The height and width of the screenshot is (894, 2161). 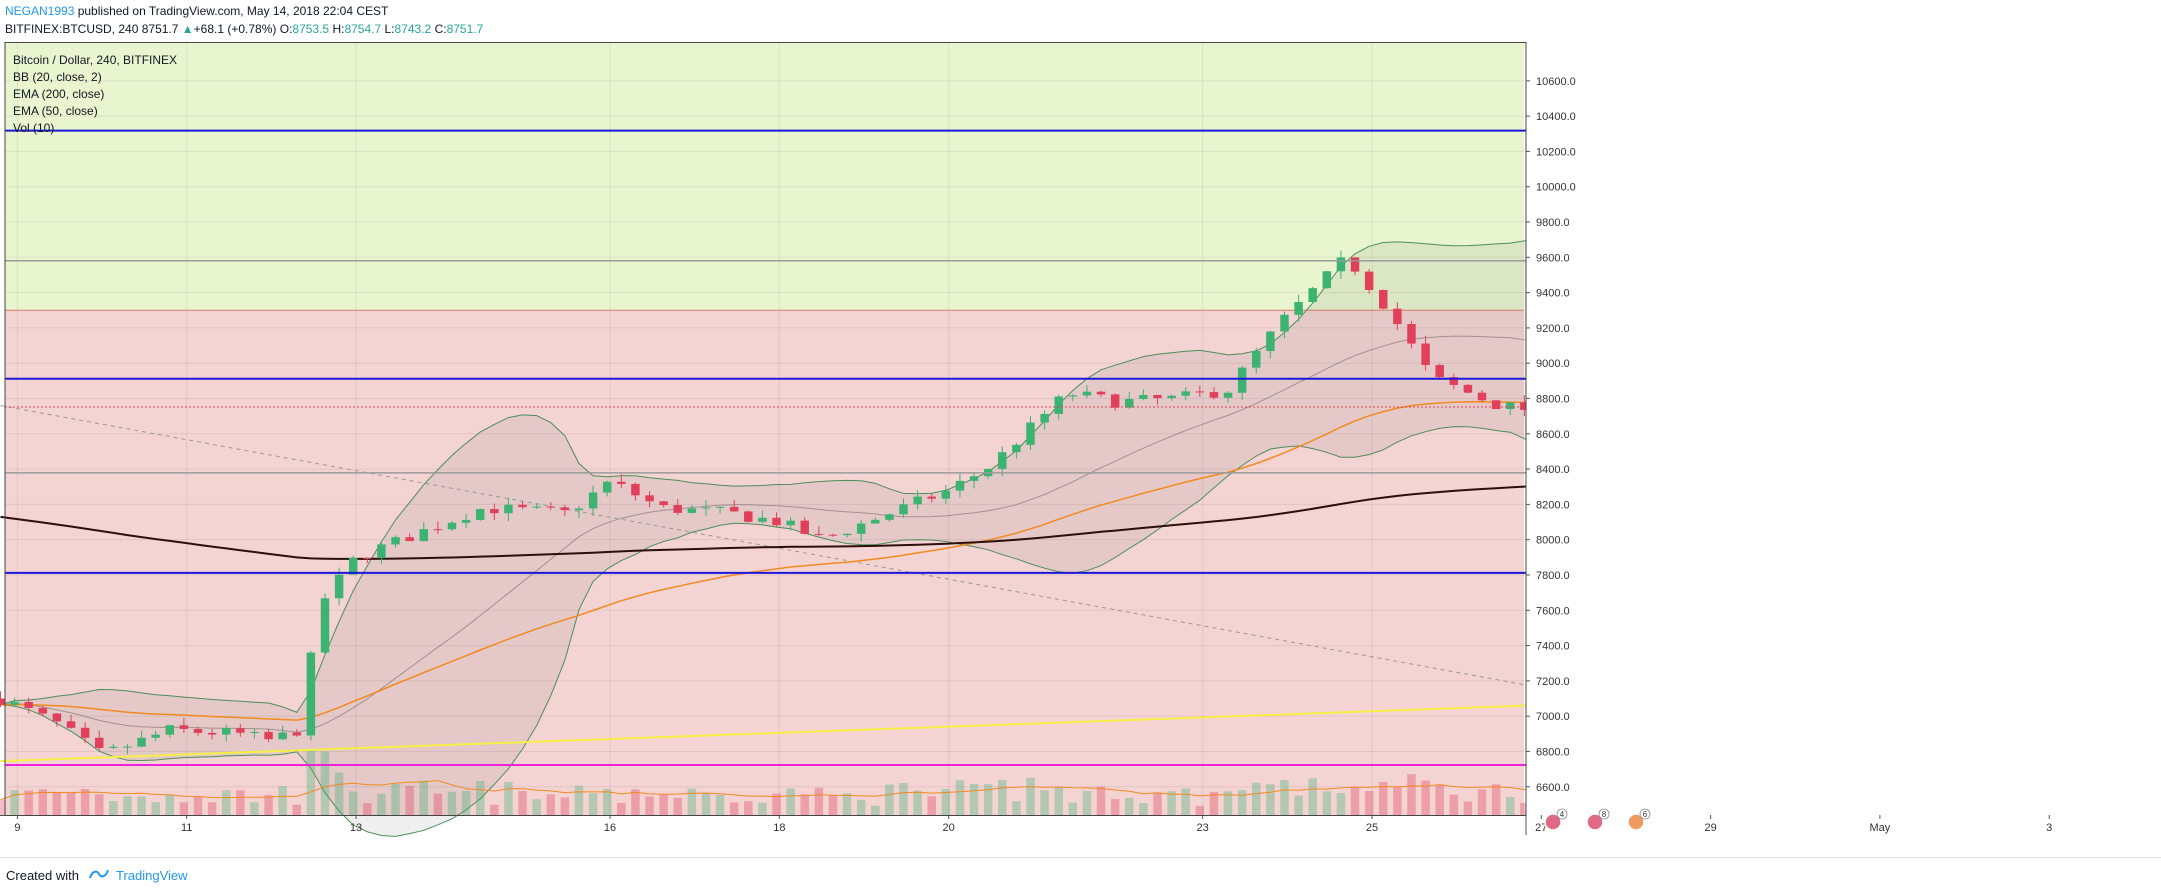 I want to click on tradingview-brand-link: TradingView, so click(x=152, y=875).